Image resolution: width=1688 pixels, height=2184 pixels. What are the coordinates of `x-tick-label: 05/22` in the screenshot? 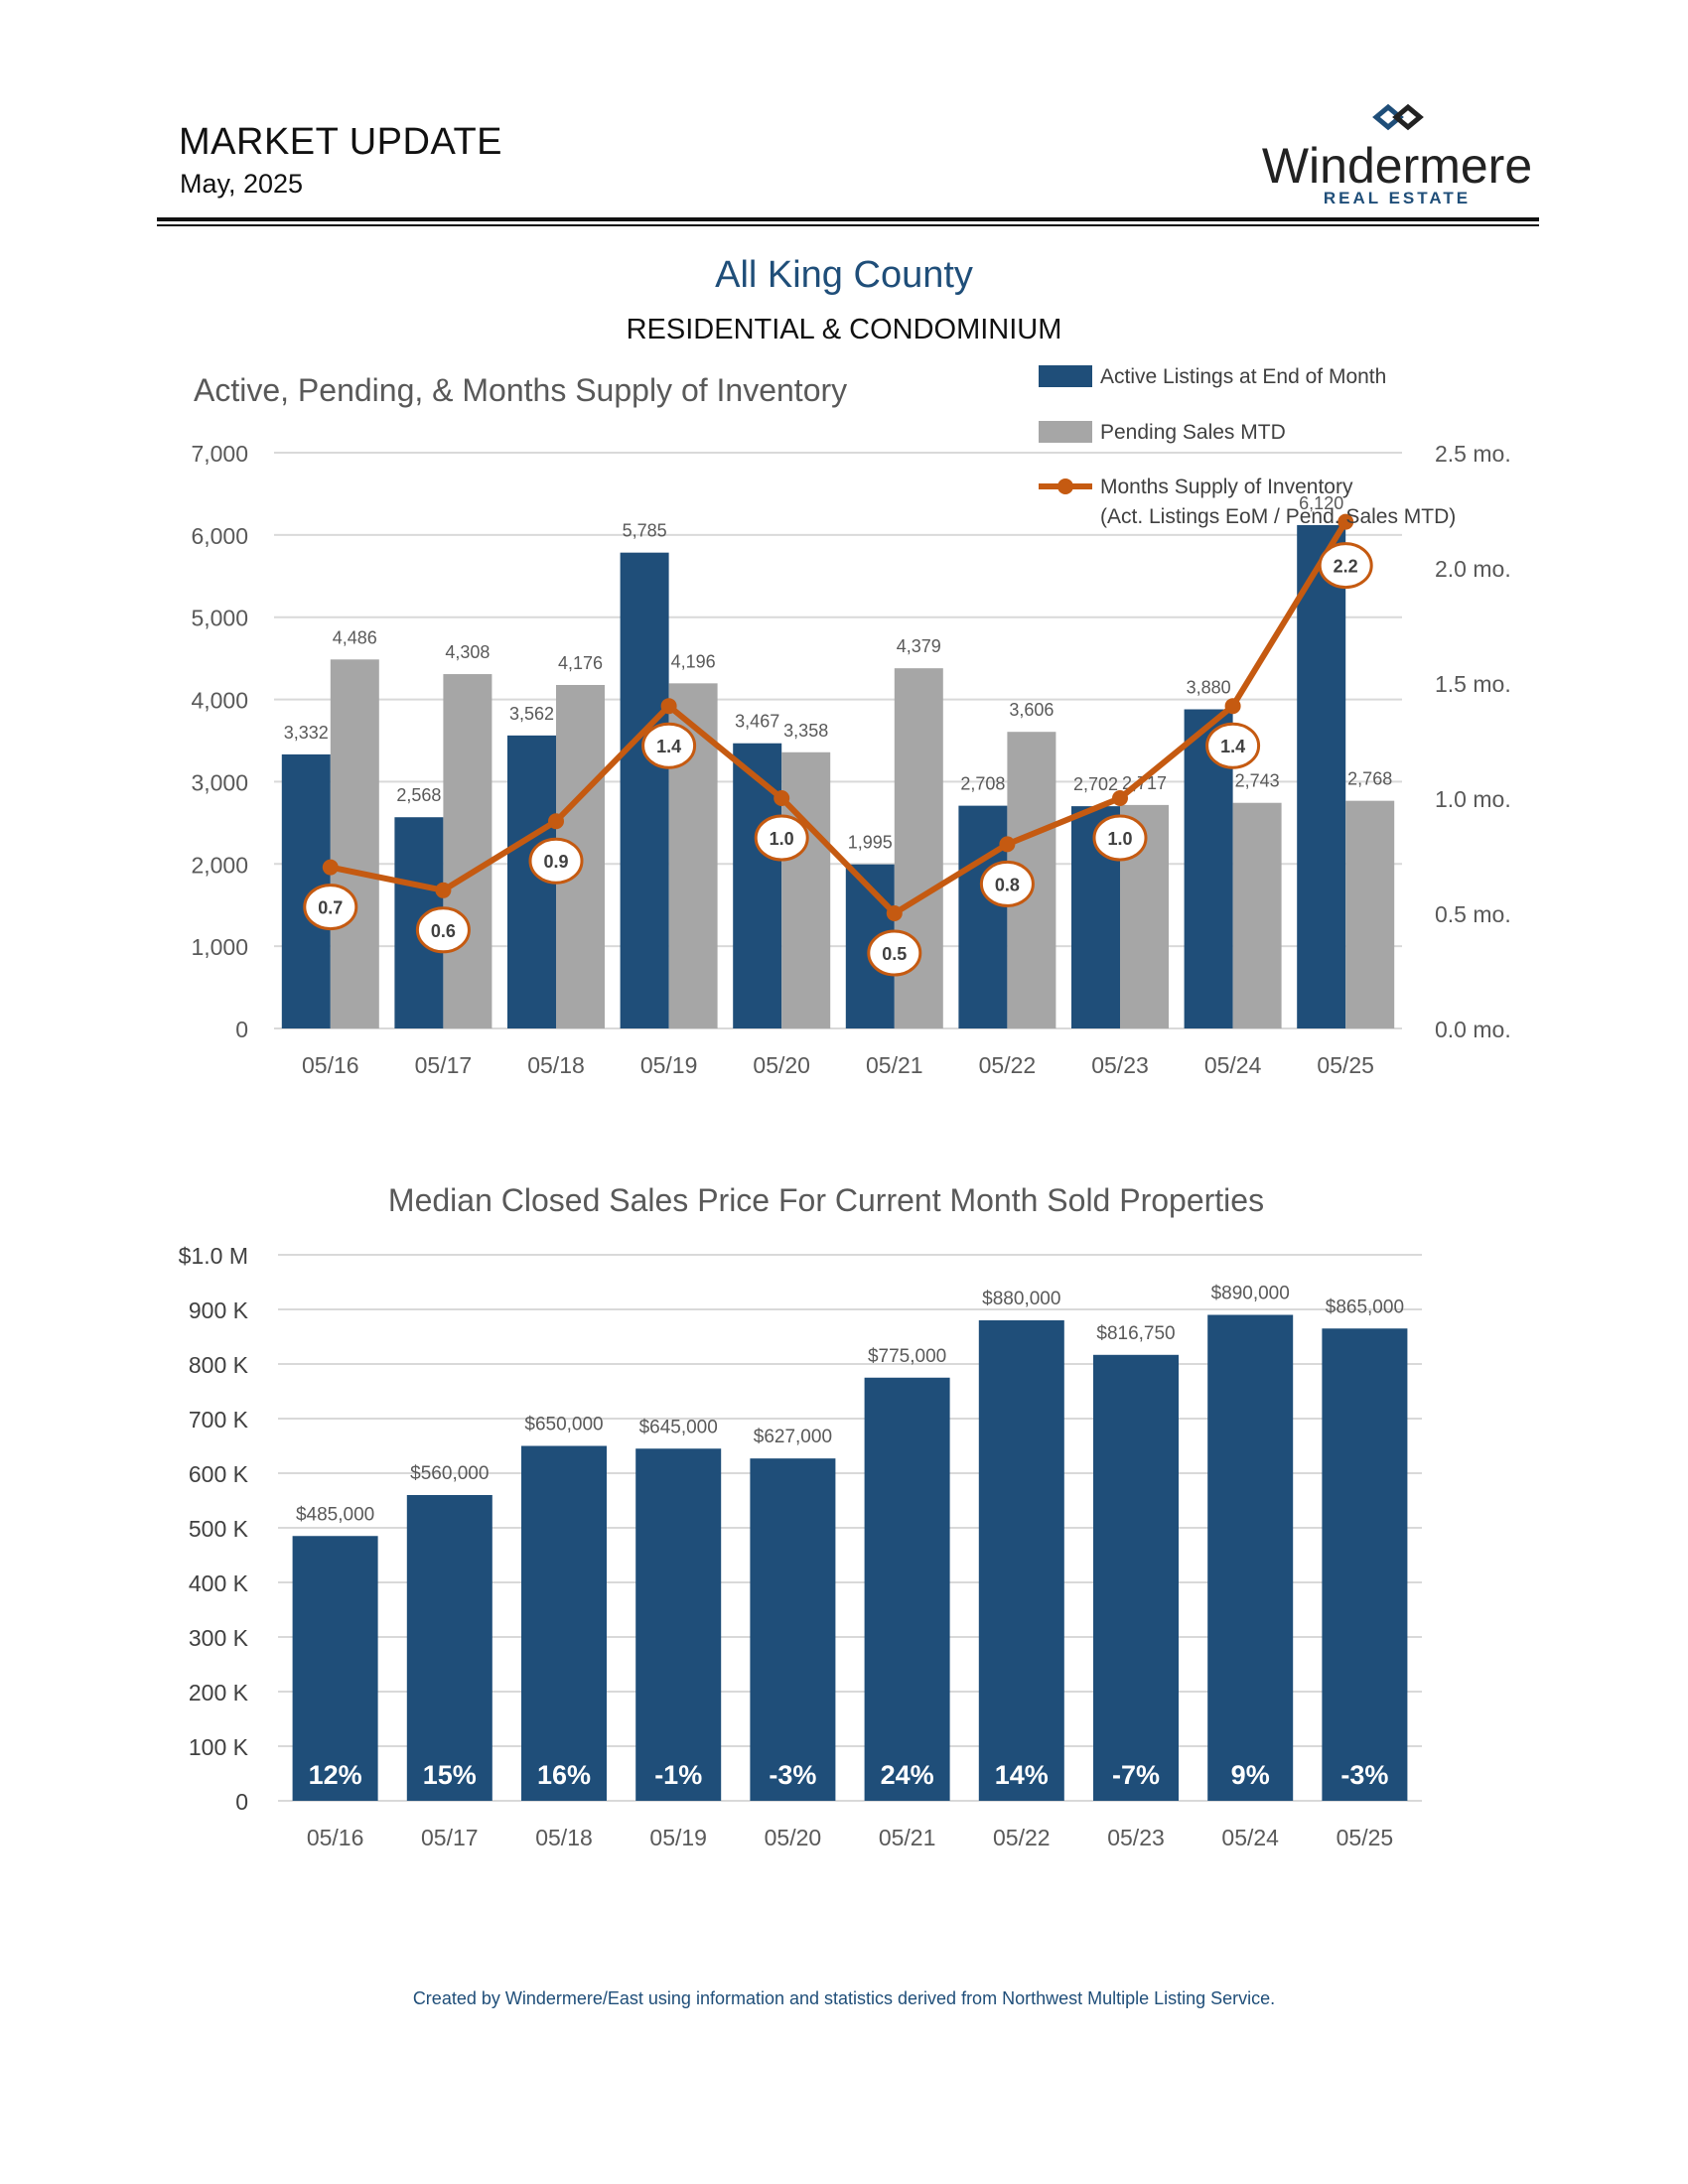 It's located at (1022, 1837).